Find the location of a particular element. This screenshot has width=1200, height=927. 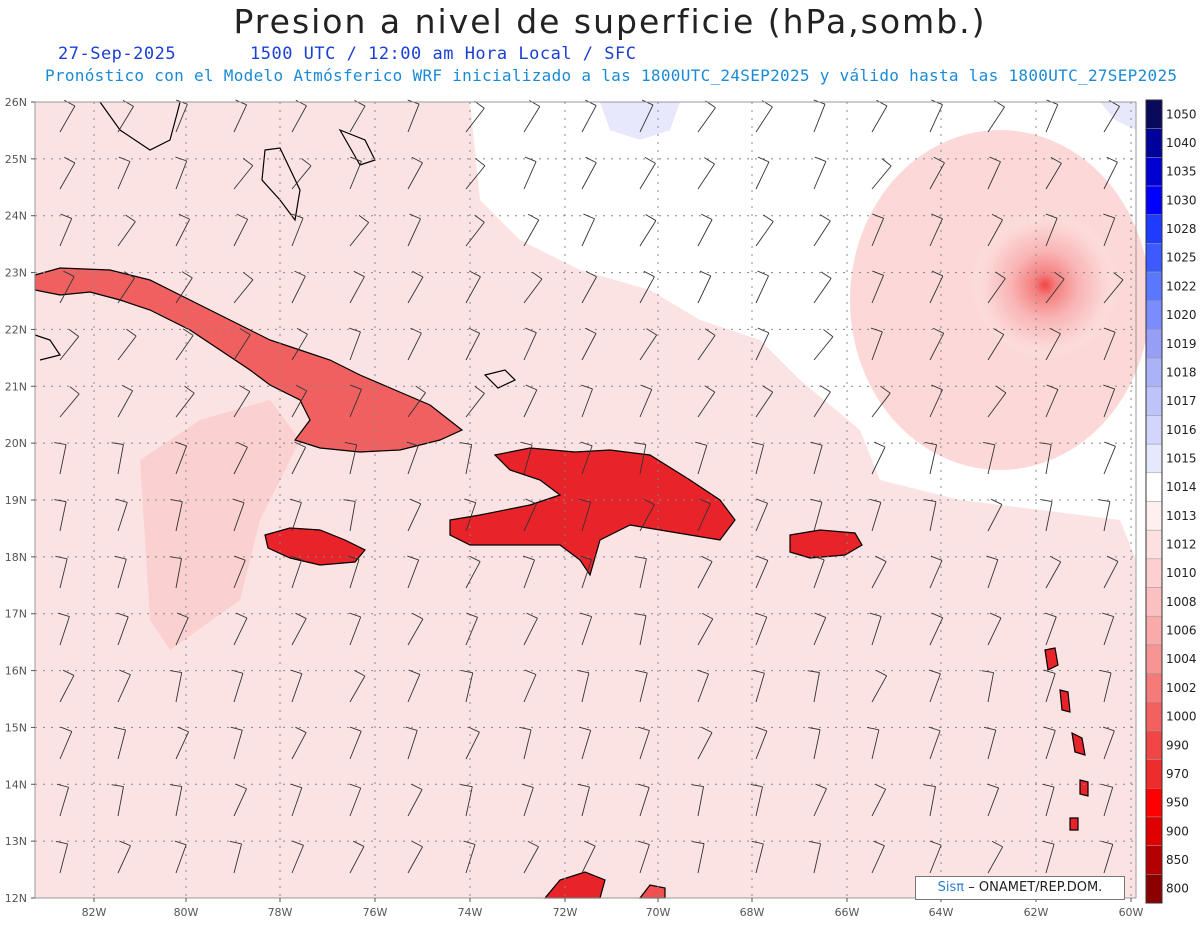

colorbar-label: 850 is located at coordinates (1177, 860).